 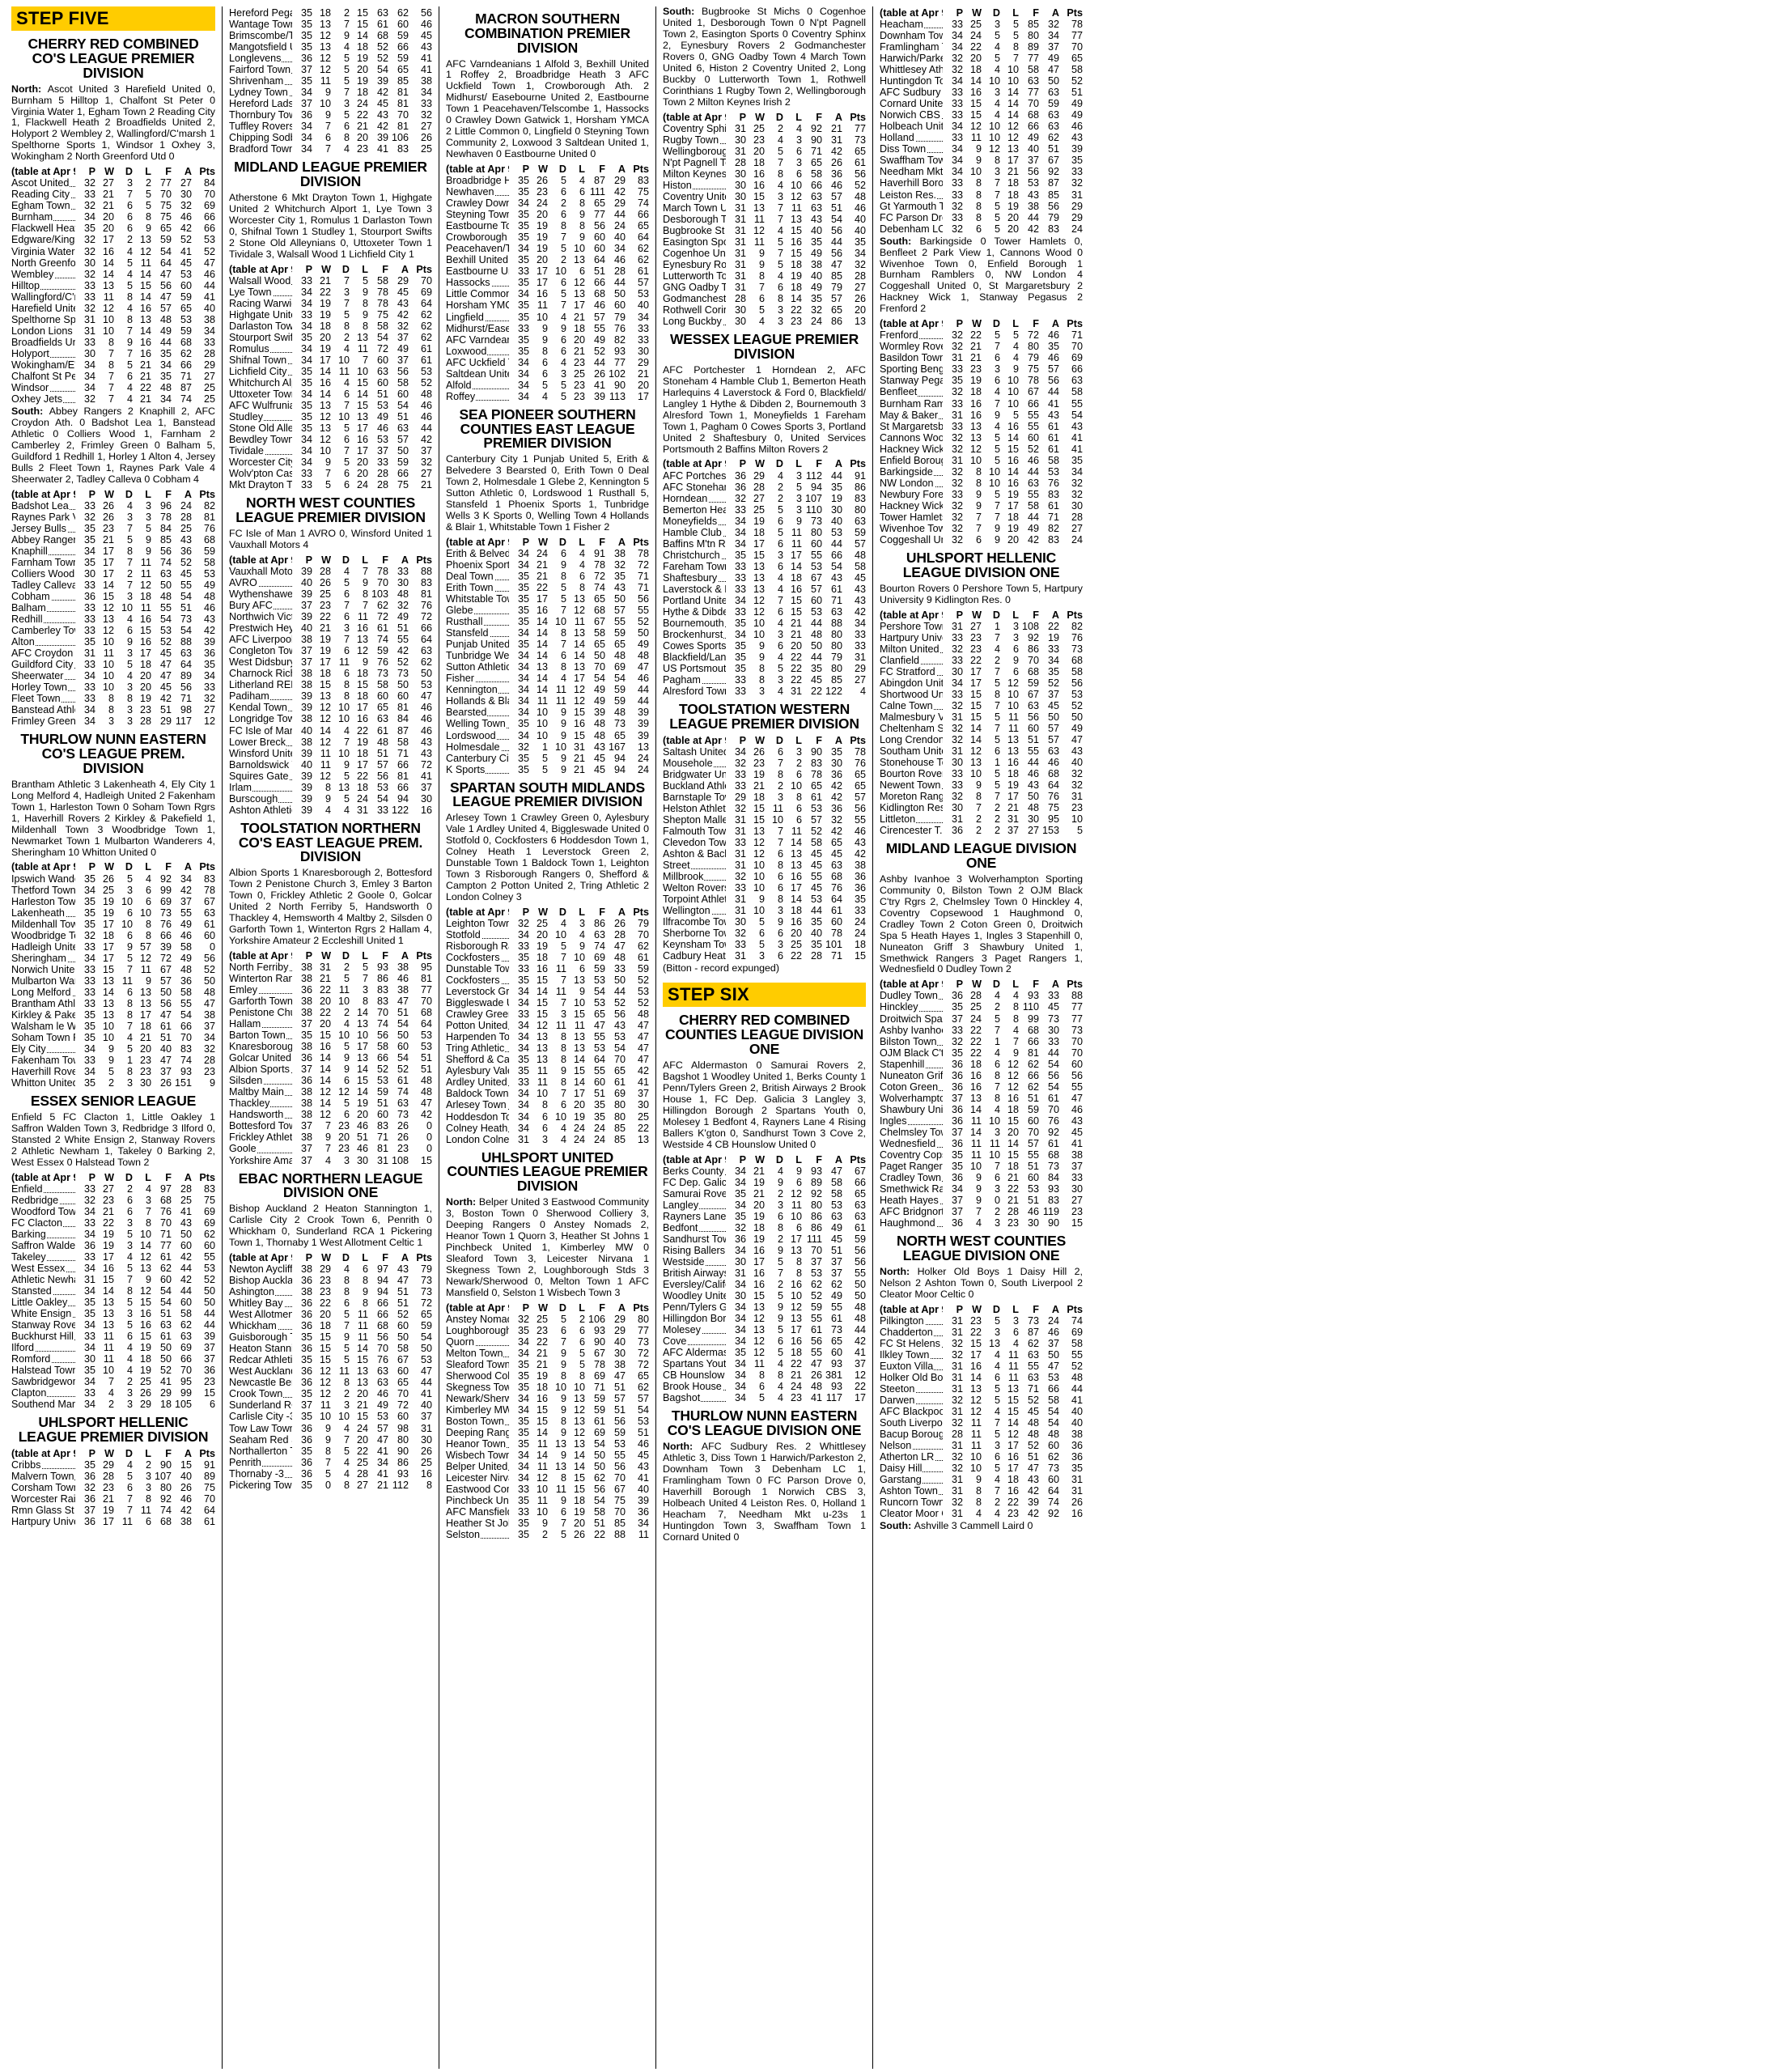 I want to click on stat-pts: 62, so click(x=643, y=1387).